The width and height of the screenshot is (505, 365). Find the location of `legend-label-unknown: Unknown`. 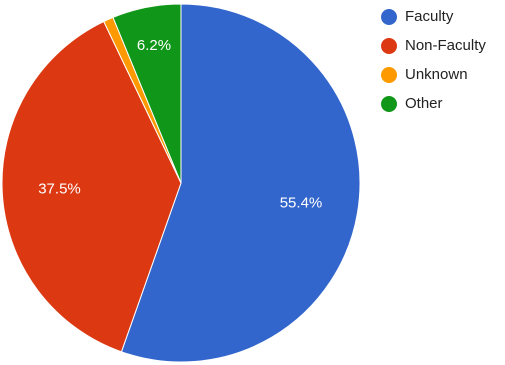

legend-label-unknown: Unknown is located at coordinates (436, 74).